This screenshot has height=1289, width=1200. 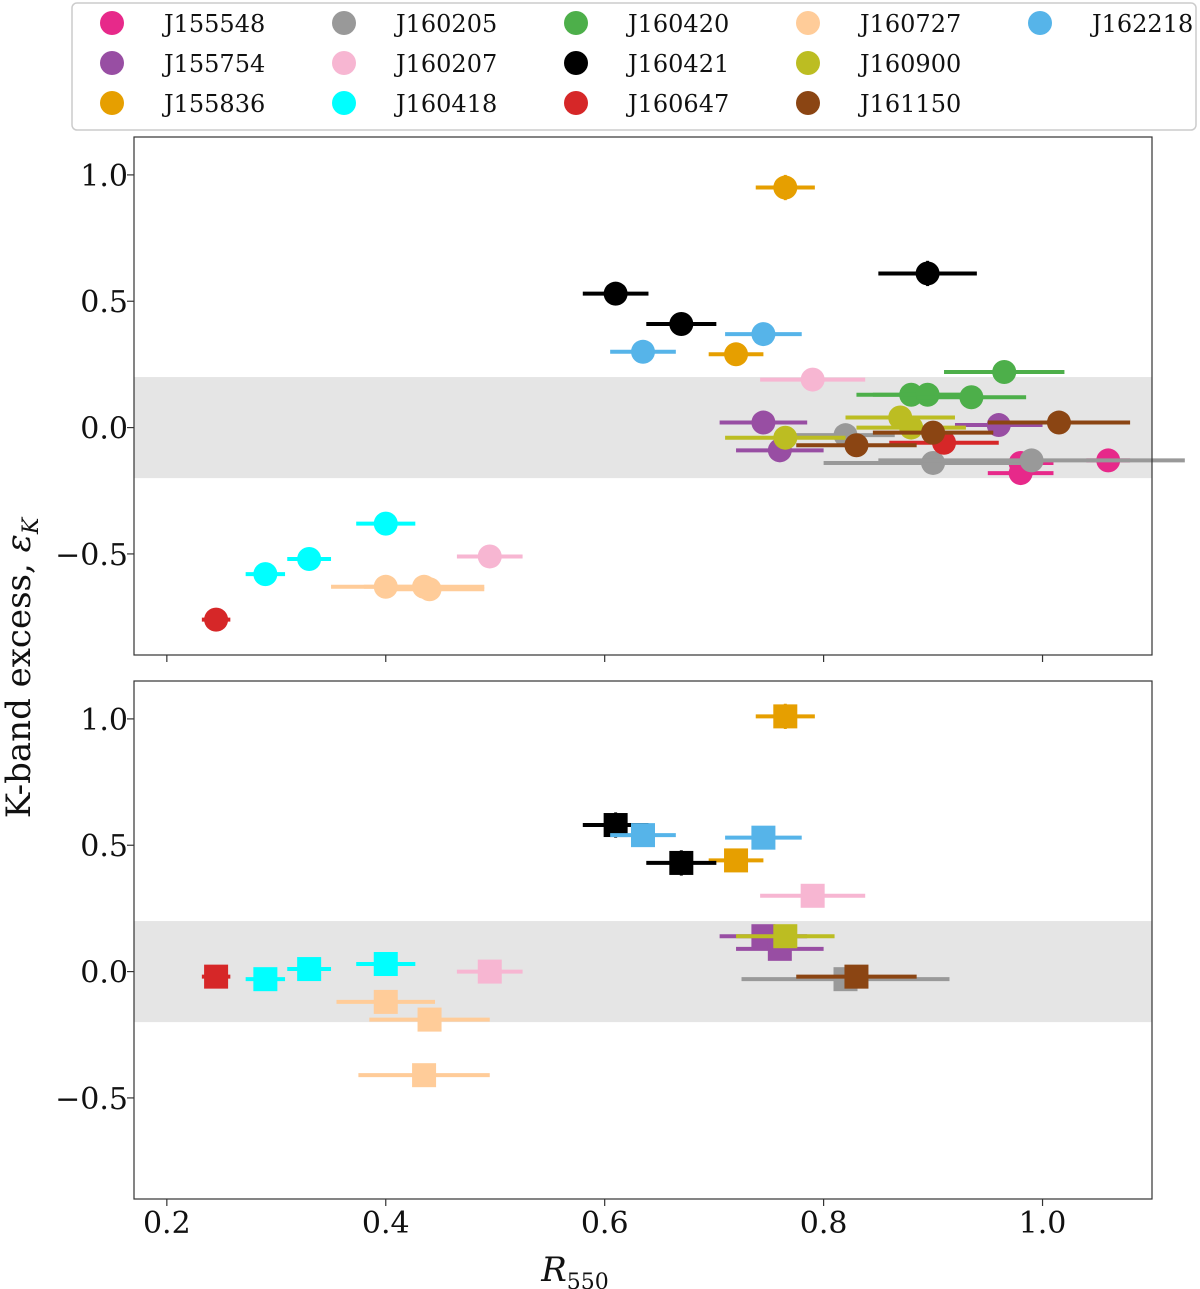 What do you see at coordinates (104, 846) in the screenshot?
I see `y-tick-label: 0.5` at bounding box center [104, 846].